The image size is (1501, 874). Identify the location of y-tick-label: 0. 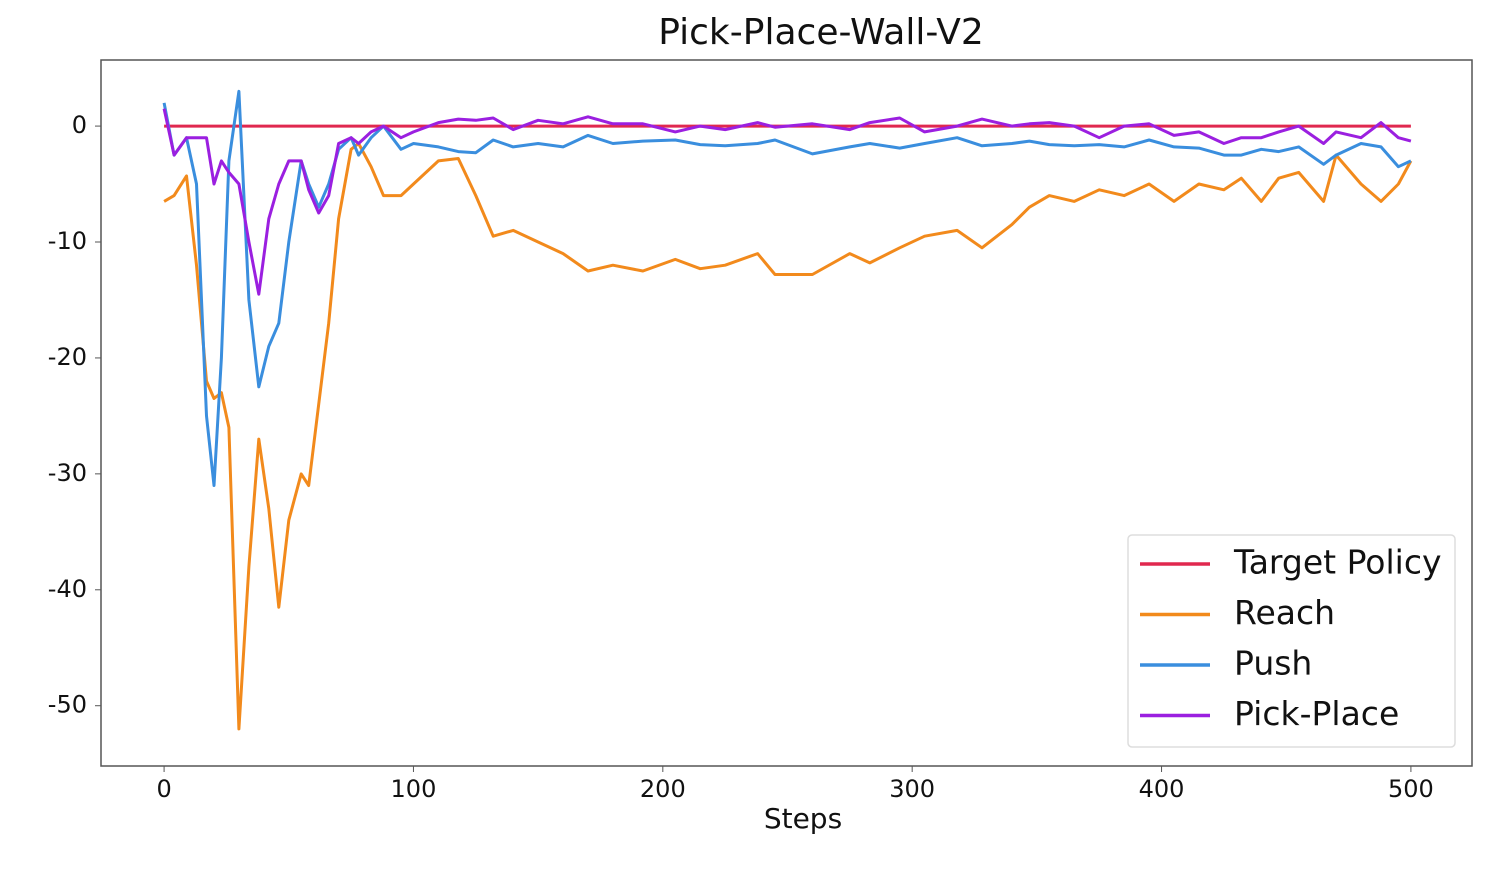
(79, 125).